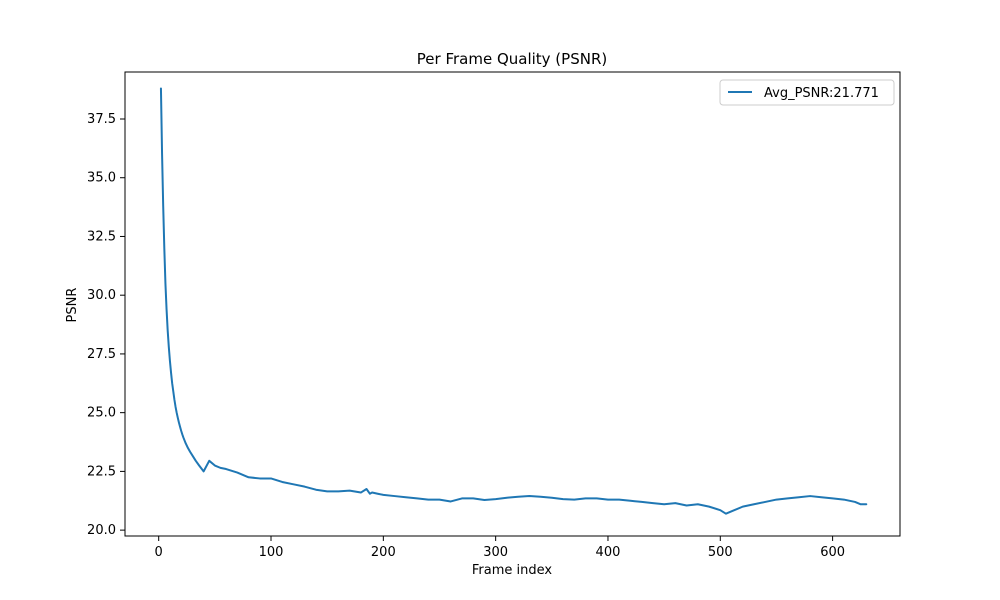 The image size is (1000, 600). What do you see at coordinates (821, 93) in the screenshot?
I see `legend-label: Avg_PSNR:21.771` at bounding box center [821, 93].